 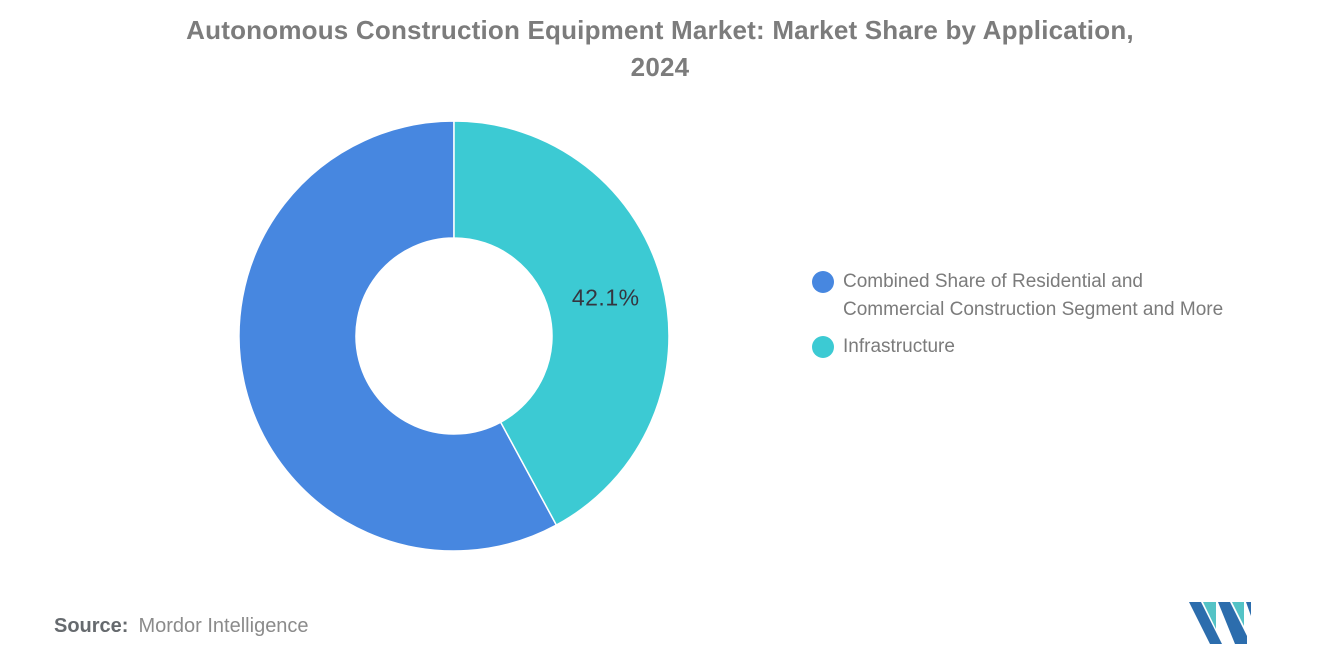 What do you see at coordinates (823, 347) in the screenshot?
I see `legend-marker-infrastructure-icon` at bounding box center [823, 347].